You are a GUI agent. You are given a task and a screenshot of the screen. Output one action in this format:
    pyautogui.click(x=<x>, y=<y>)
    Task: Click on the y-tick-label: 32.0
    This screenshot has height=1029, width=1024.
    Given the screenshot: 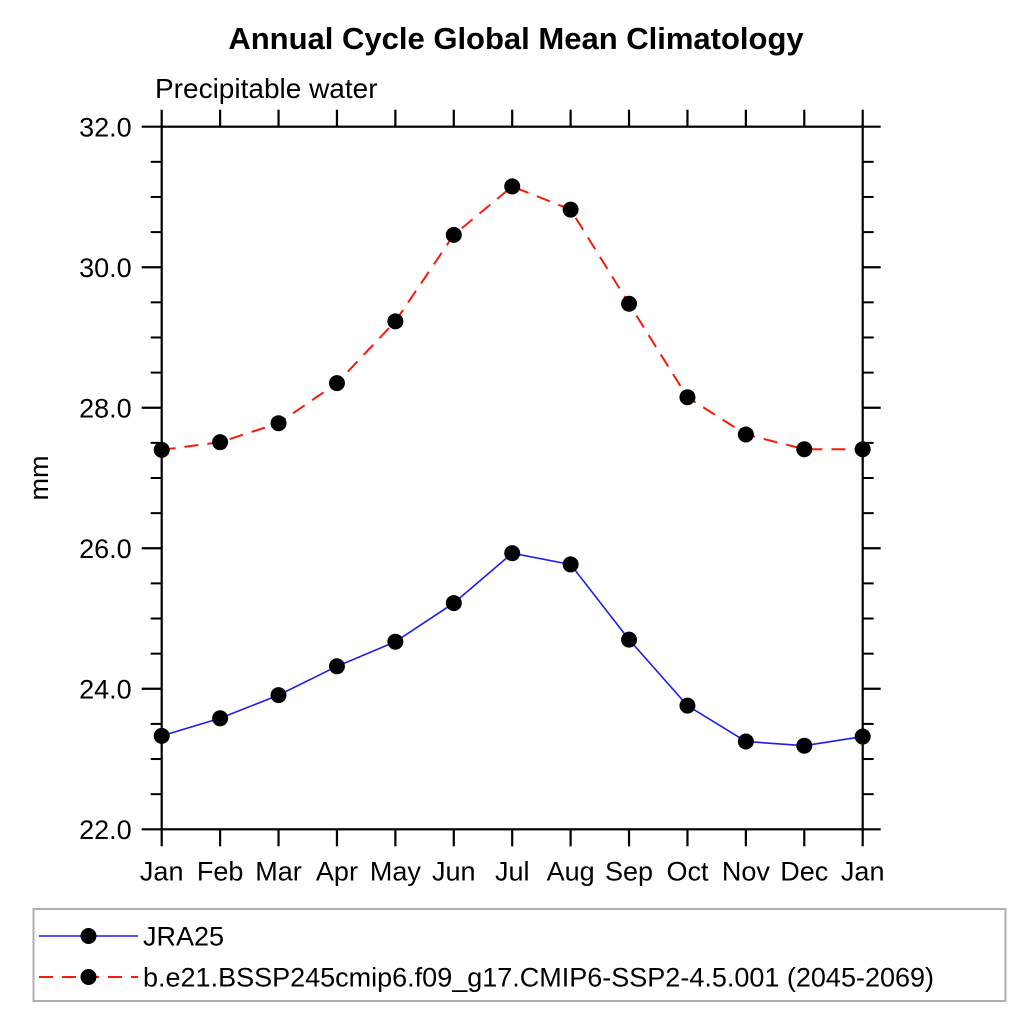 What is the action you would take?
    pyautogui.click(x=105, y=127)
    